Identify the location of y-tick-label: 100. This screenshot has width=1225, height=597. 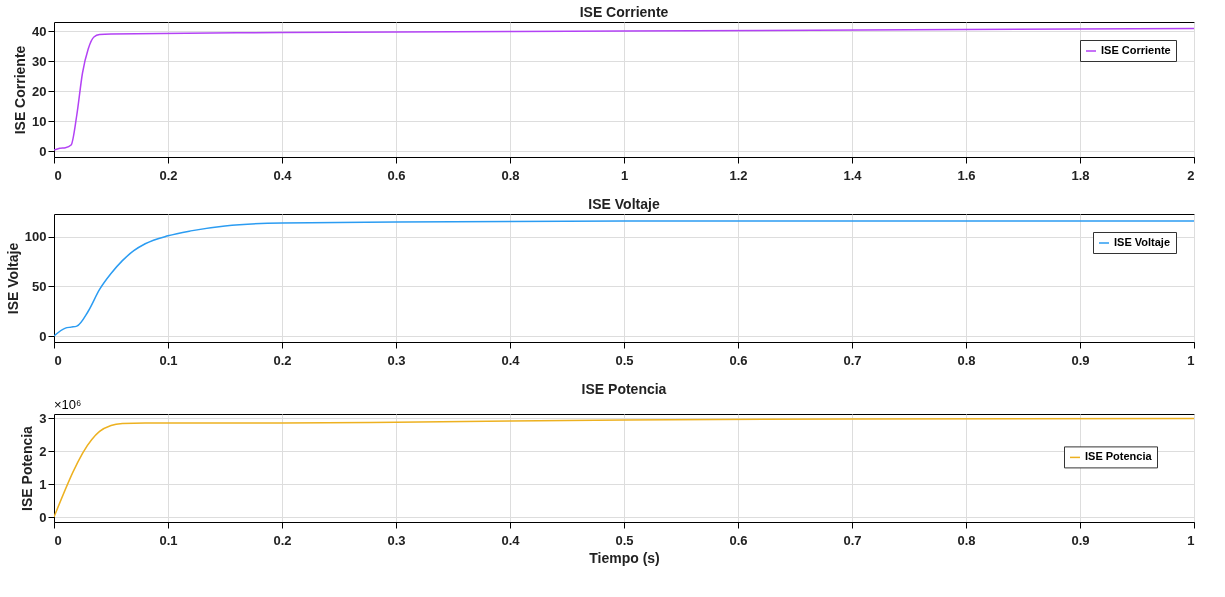
(35, 237).